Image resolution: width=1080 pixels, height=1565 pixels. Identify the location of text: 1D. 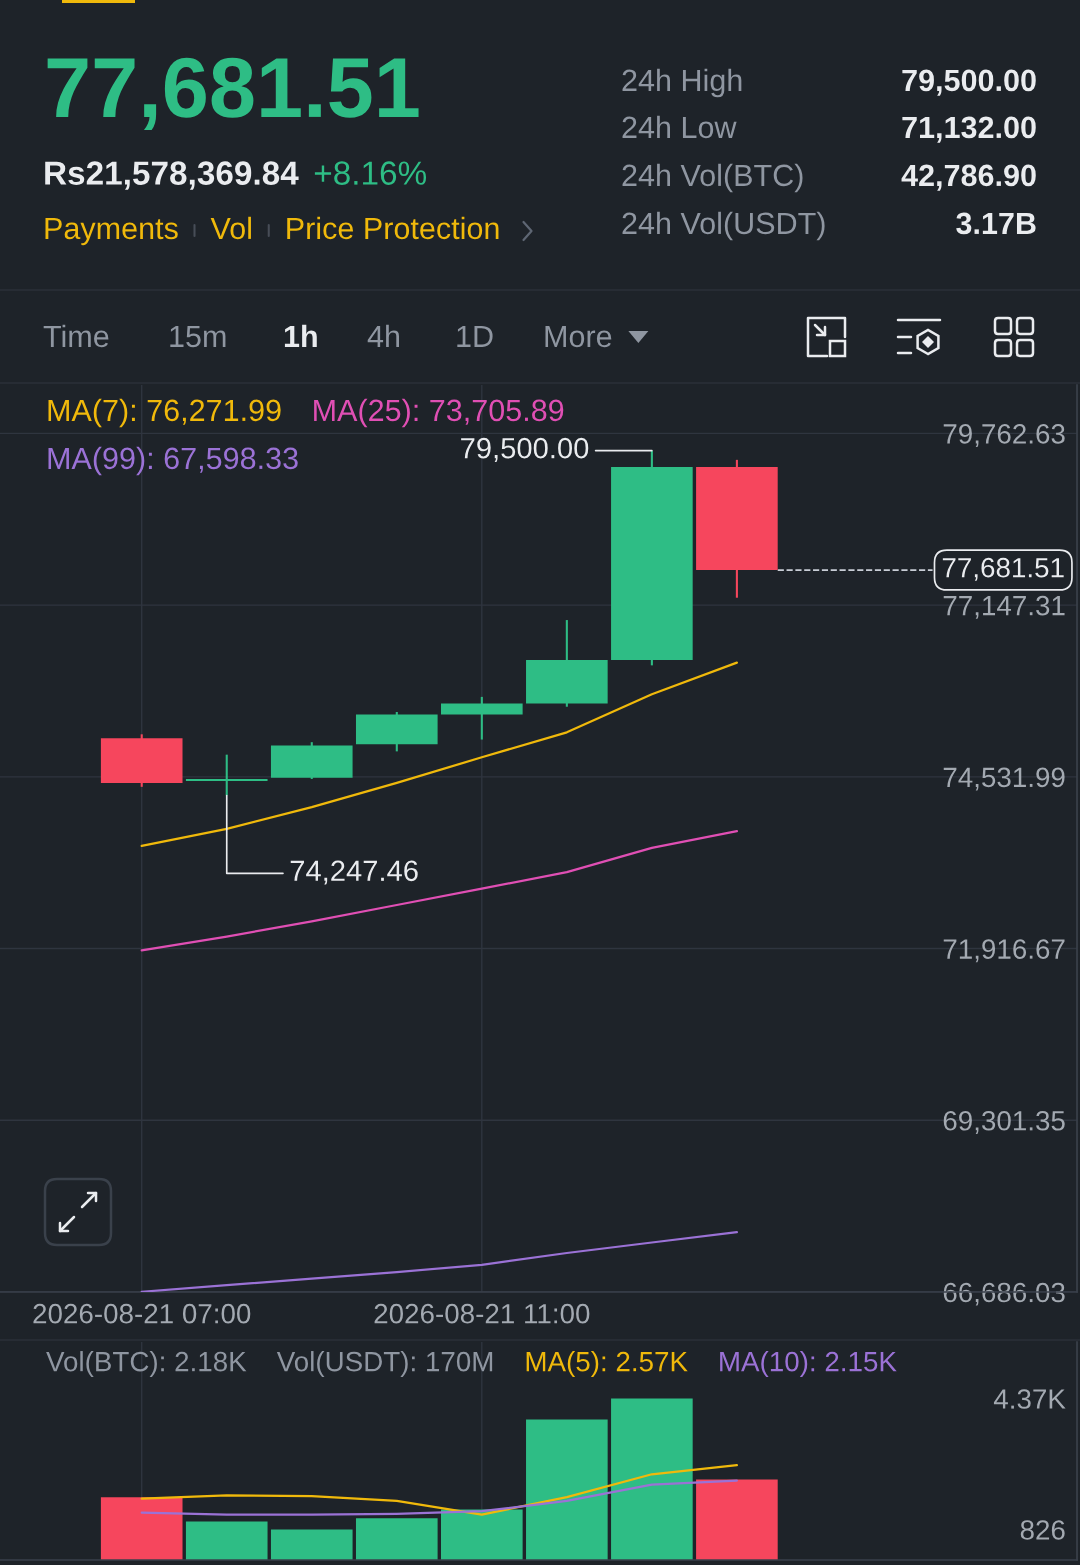
(475, 336).